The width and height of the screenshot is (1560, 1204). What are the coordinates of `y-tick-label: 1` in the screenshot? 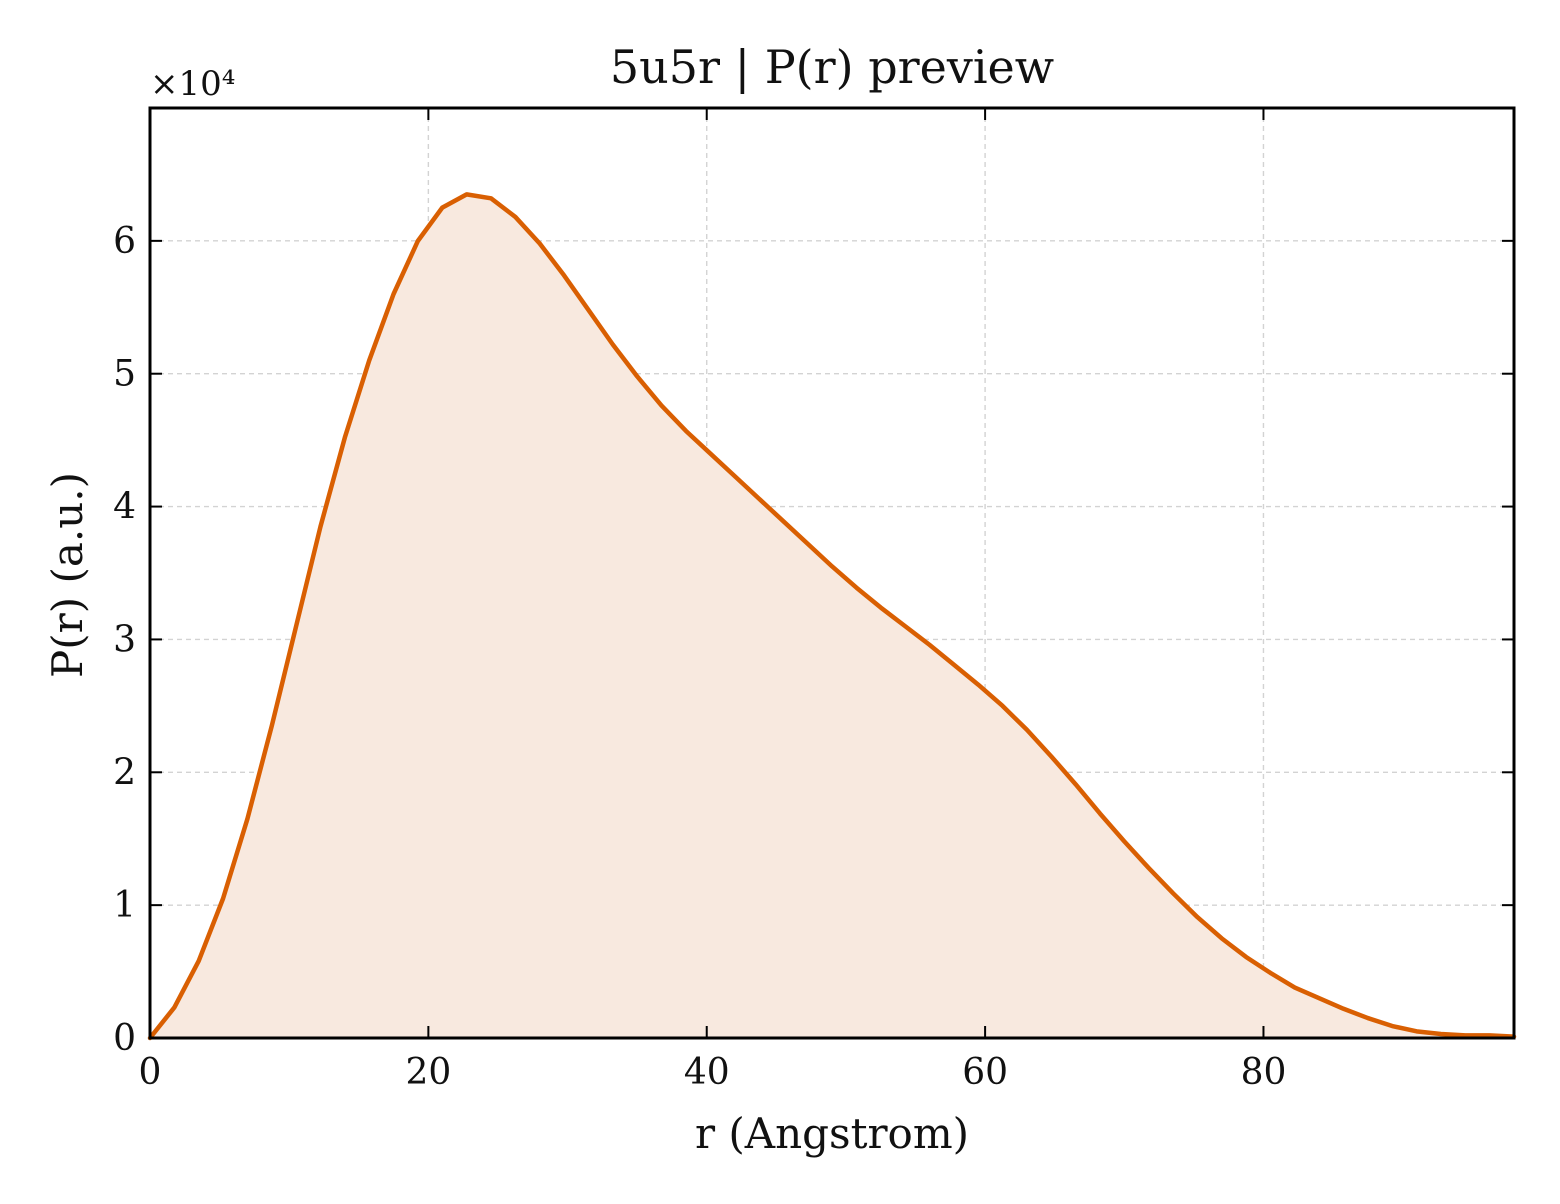 It's located at (124, 905).